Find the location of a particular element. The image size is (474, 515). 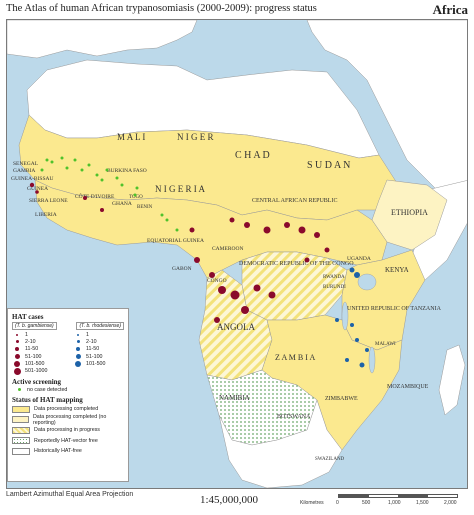

legend-screening-item: no case detected is located at coordinates (47, 389).